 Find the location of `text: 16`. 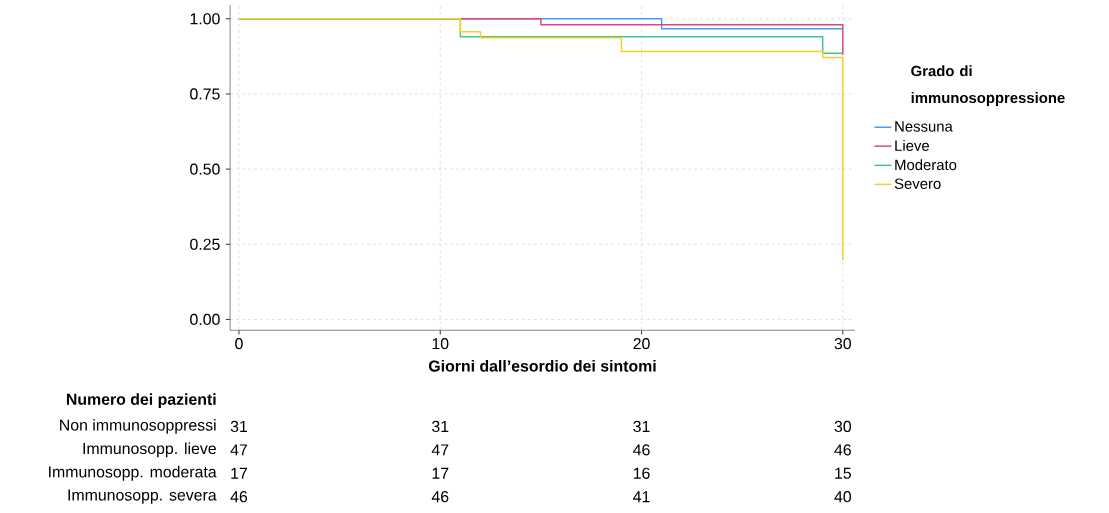

text: 16 is located at coordinates (641, 473).